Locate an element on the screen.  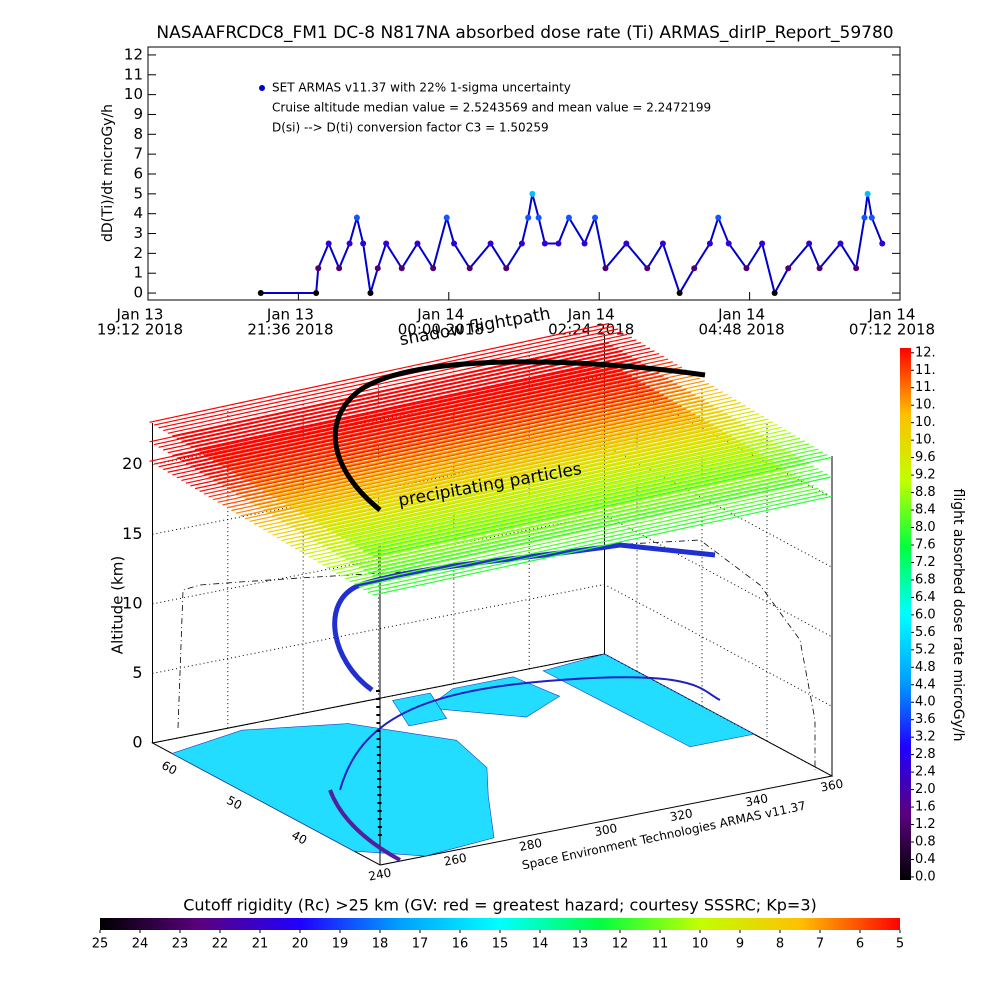
colorbar-tick-label: 0.8 is located at coordinates (925, 842).